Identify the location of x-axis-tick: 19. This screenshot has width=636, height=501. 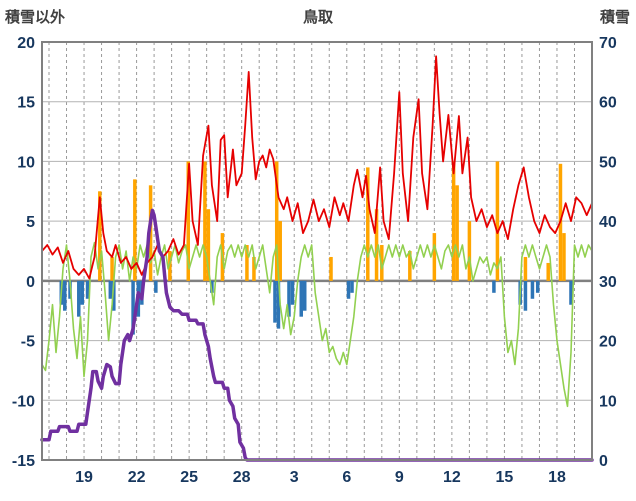
(84, 477).